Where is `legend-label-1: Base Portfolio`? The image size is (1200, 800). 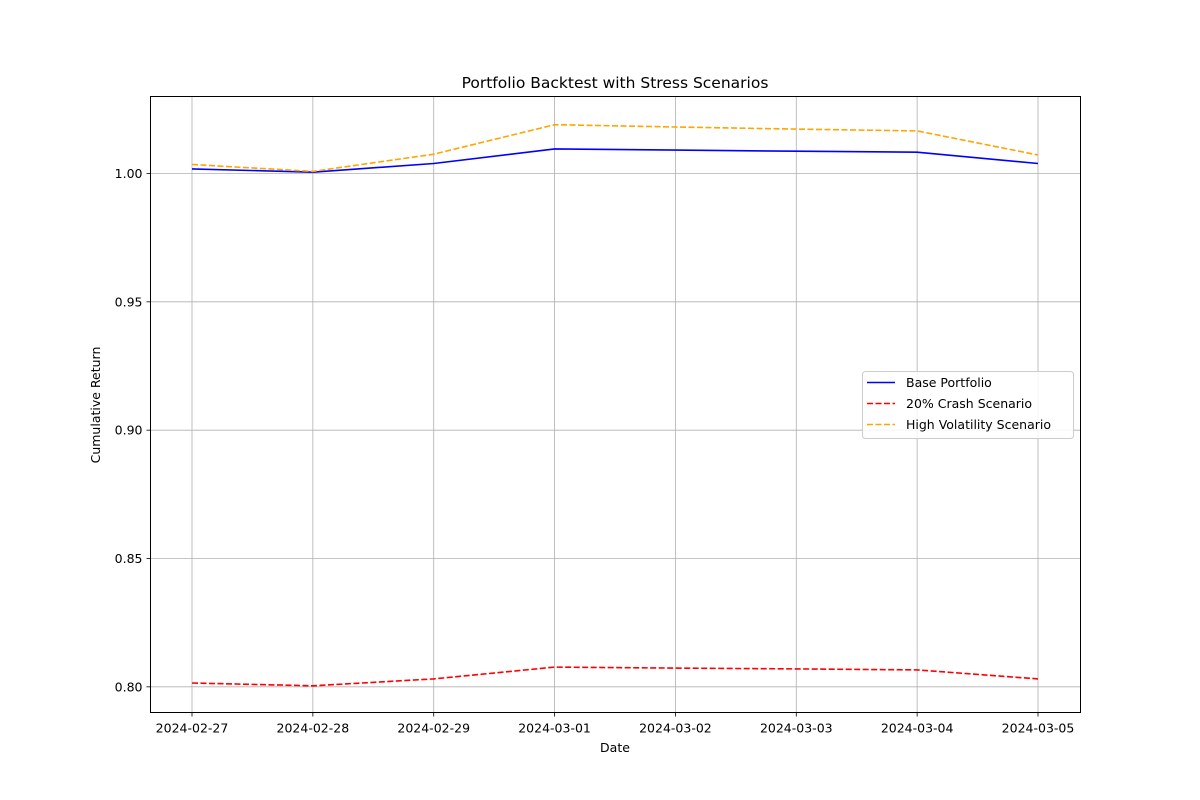
legend-label-1: Base Portfolio is located at coordinates (949, 382).